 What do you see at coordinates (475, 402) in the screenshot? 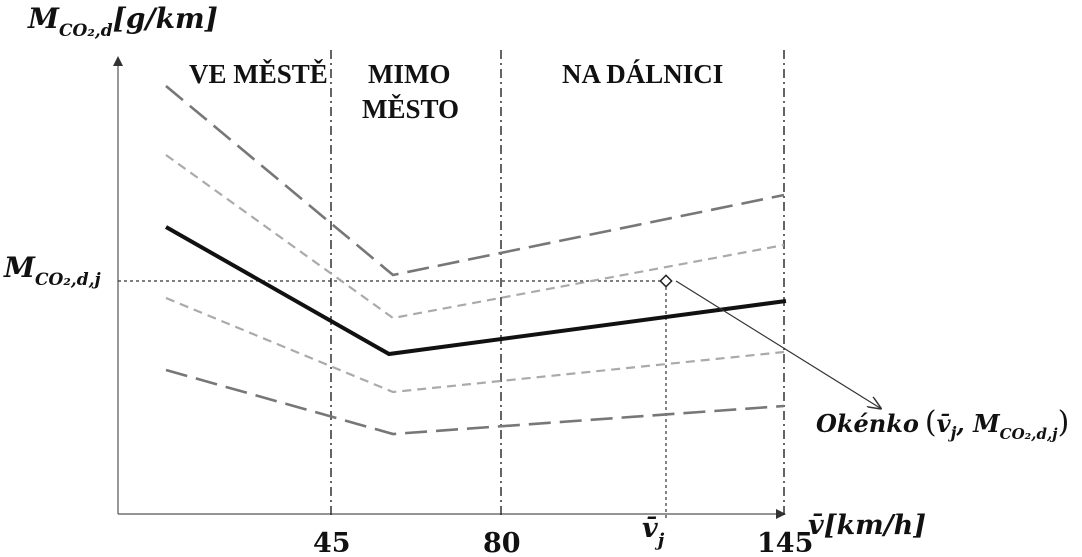
I see `lower-long-dash-line` at bounding box center [475, 402].